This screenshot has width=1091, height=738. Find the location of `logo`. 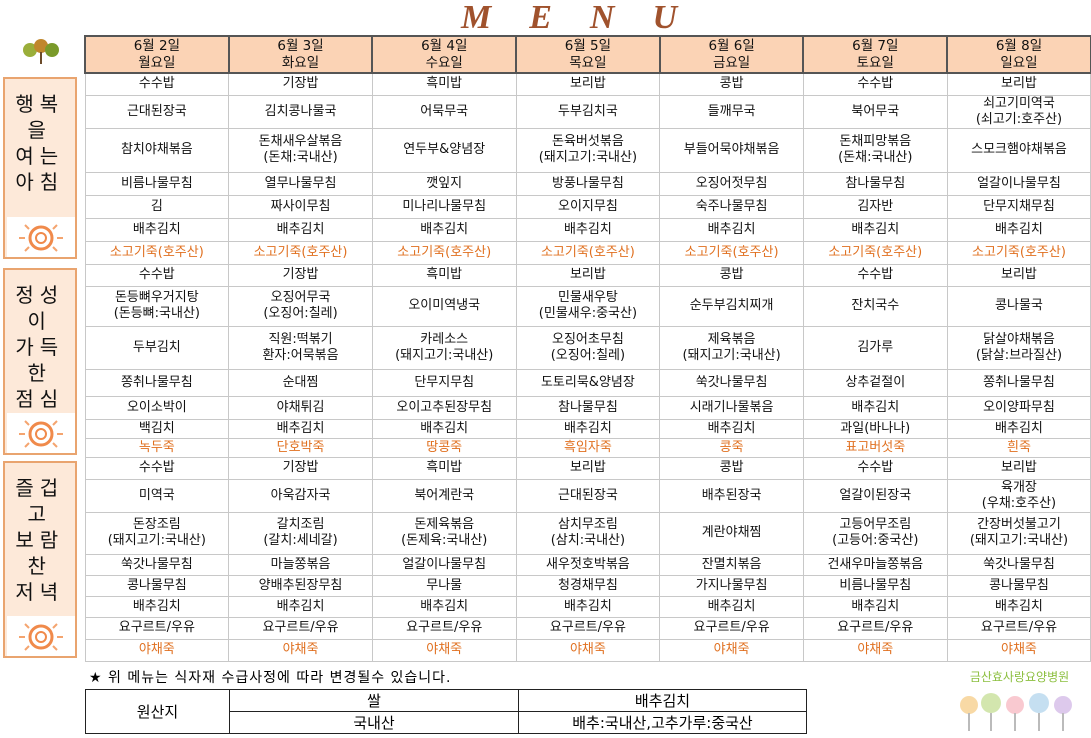

logo is located at coordinates (41, 51).